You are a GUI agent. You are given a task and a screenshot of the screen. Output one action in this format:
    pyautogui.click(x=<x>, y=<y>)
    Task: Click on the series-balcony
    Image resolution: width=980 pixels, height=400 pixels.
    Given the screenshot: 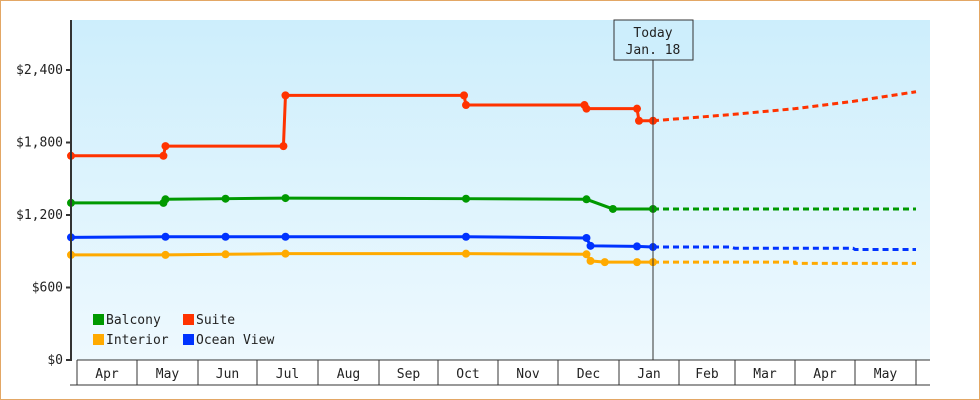 What is the action you would take?
    pyautogui.click(x=491, y=203)
    